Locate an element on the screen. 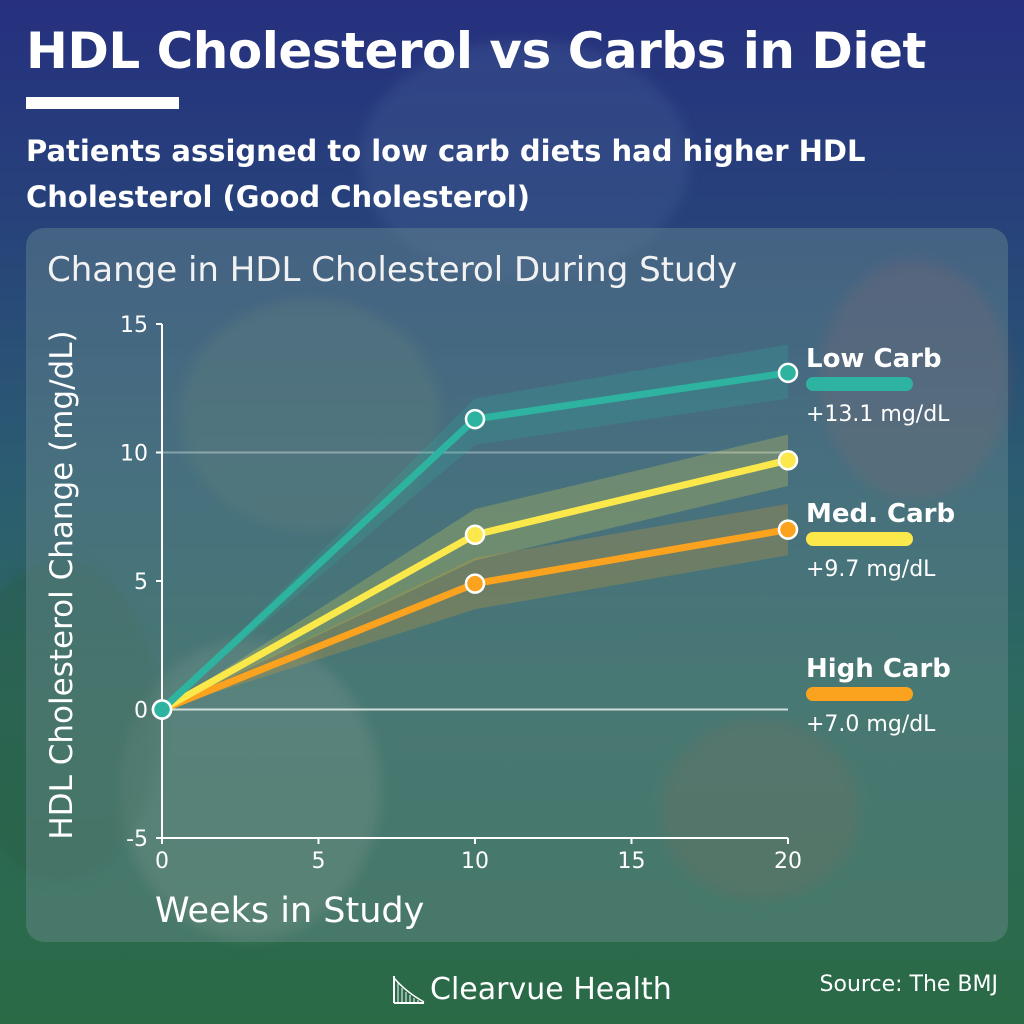  y-tick-label: 0 is located at coordinates (141, 711).